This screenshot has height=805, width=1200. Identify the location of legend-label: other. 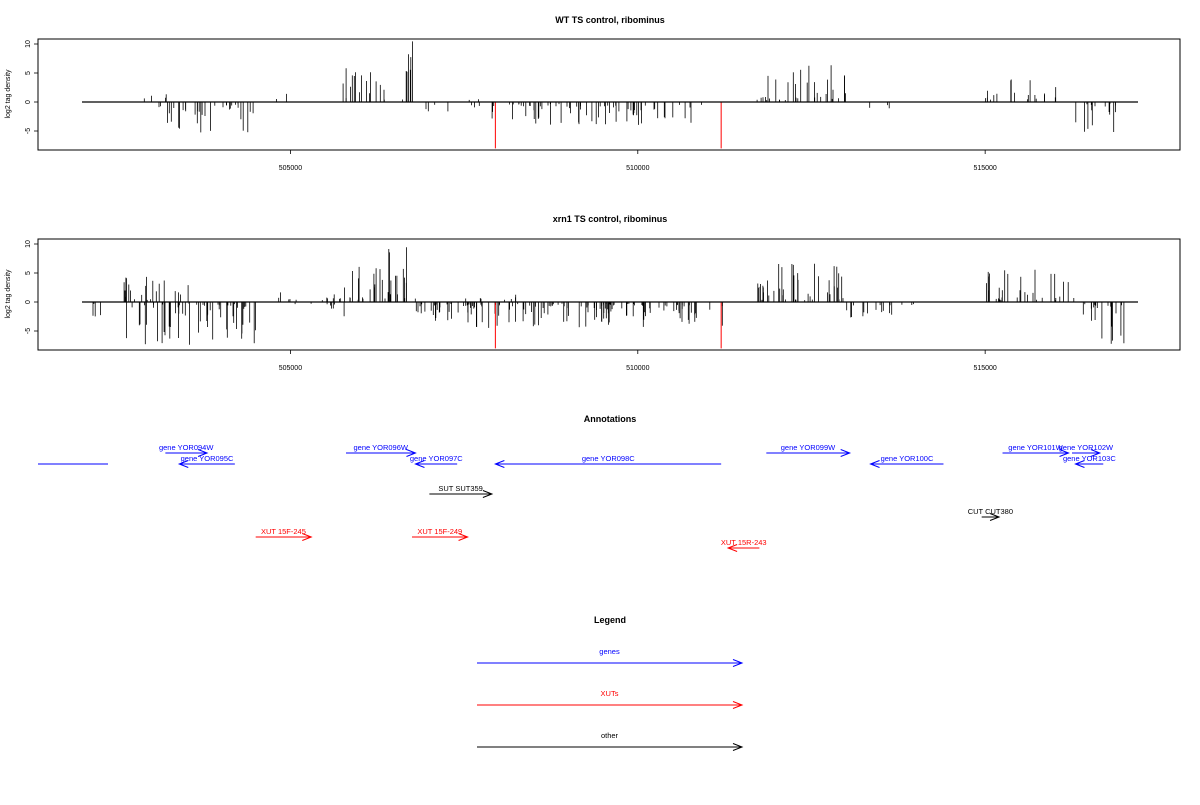
(610, 735).